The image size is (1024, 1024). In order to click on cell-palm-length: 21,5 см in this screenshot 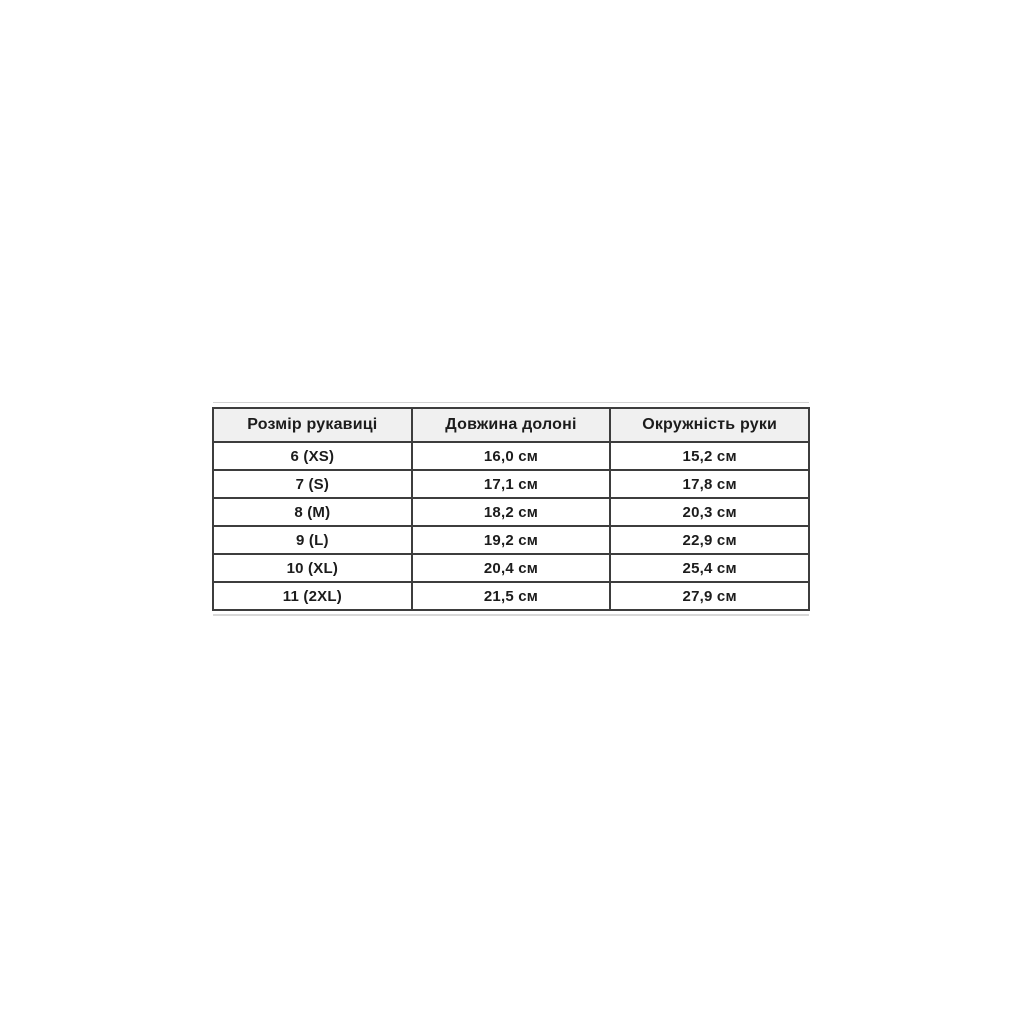, I will do `click(511, 596)`.